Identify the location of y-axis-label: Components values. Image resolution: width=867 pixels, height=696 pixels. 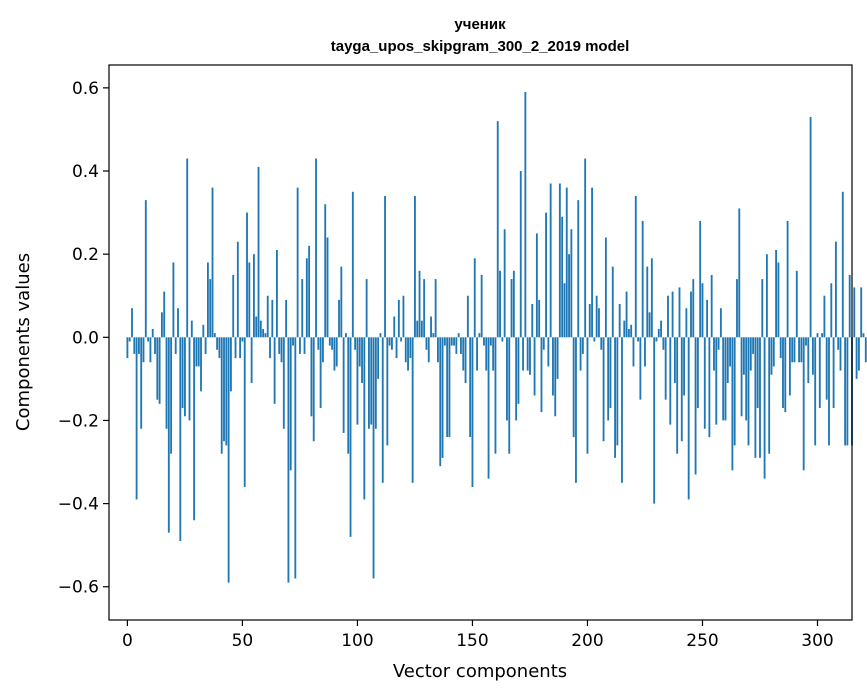
(23, 342).